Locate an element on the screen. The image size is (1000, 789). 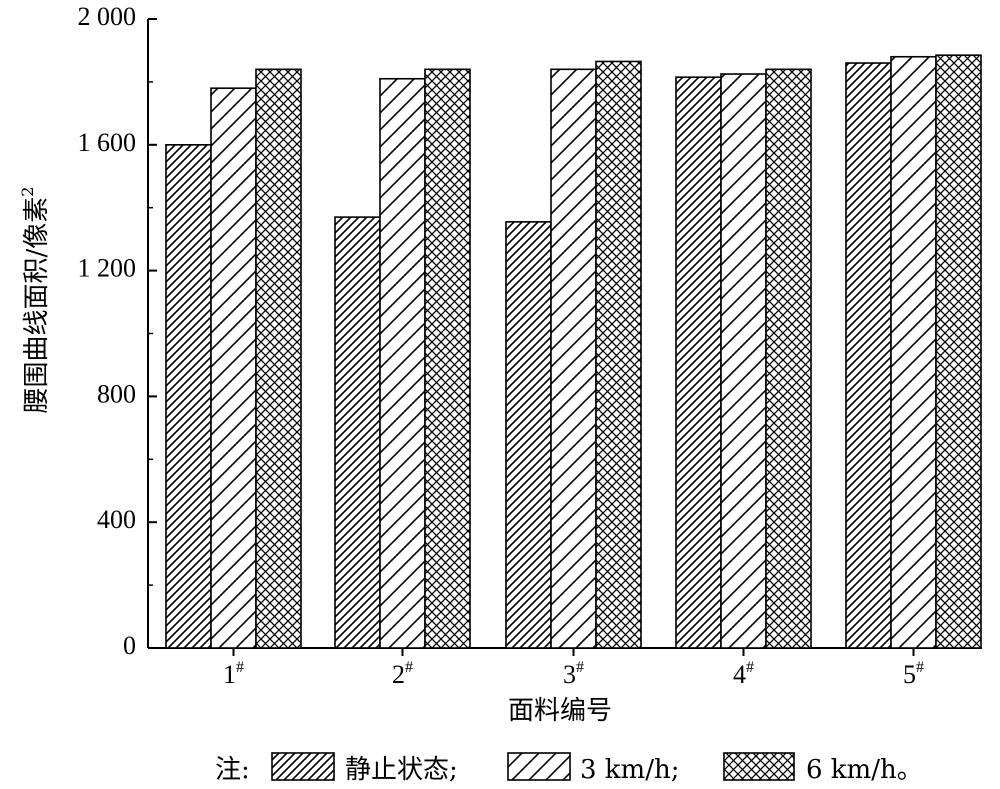
y-axis-title-sup: 2 is located at coordinates (27, 192).